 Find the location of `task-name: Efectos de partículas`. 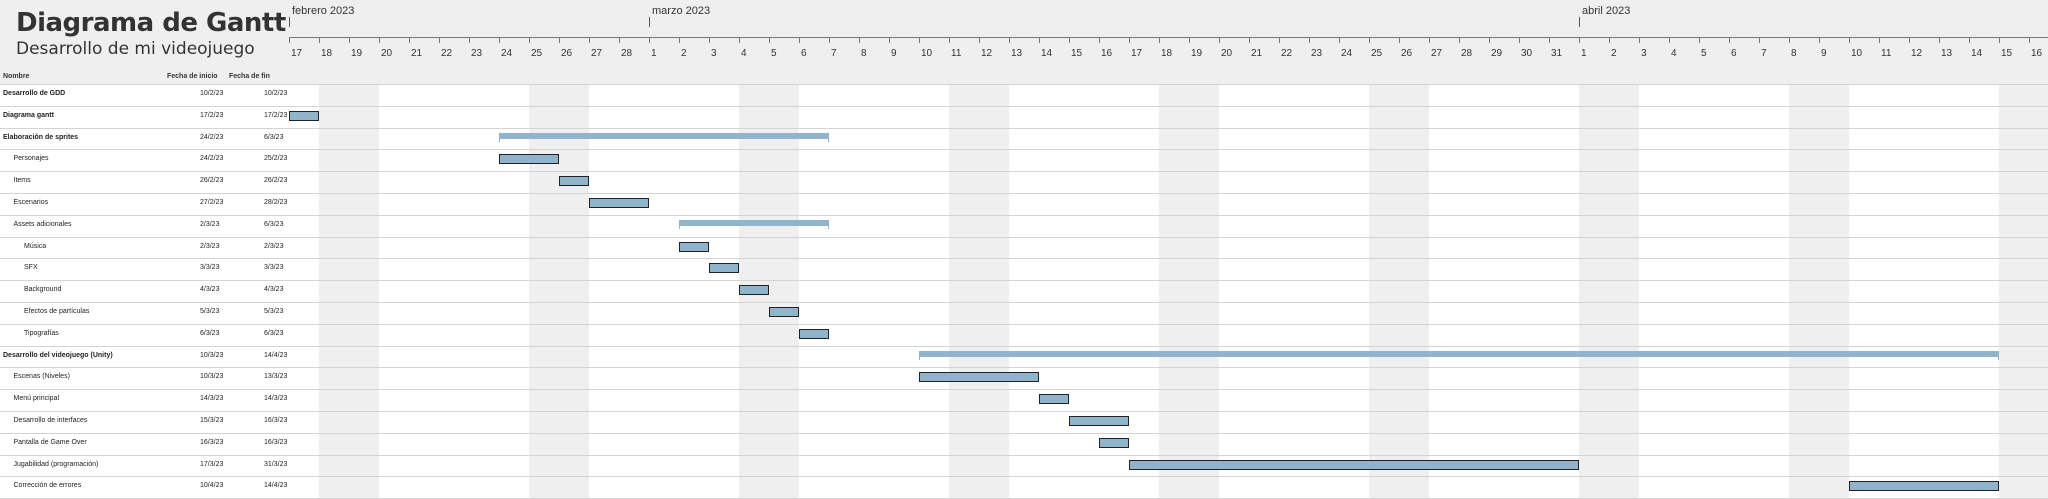

task-name: Efectos de partículas is located at coordinates (57, 311).